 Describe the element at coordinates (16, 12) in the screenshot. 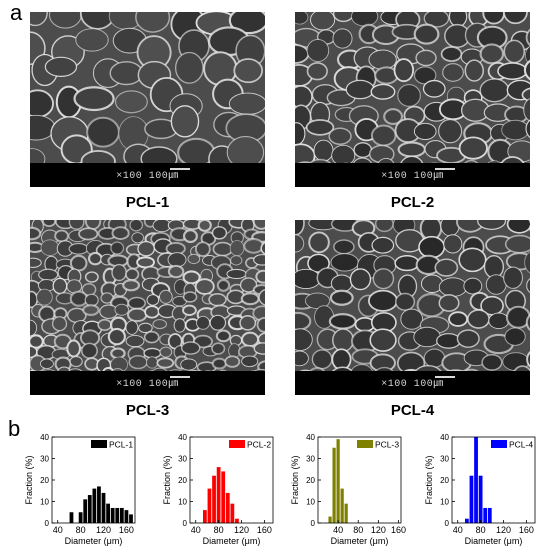

I see `panel-label-a: a` at that location.